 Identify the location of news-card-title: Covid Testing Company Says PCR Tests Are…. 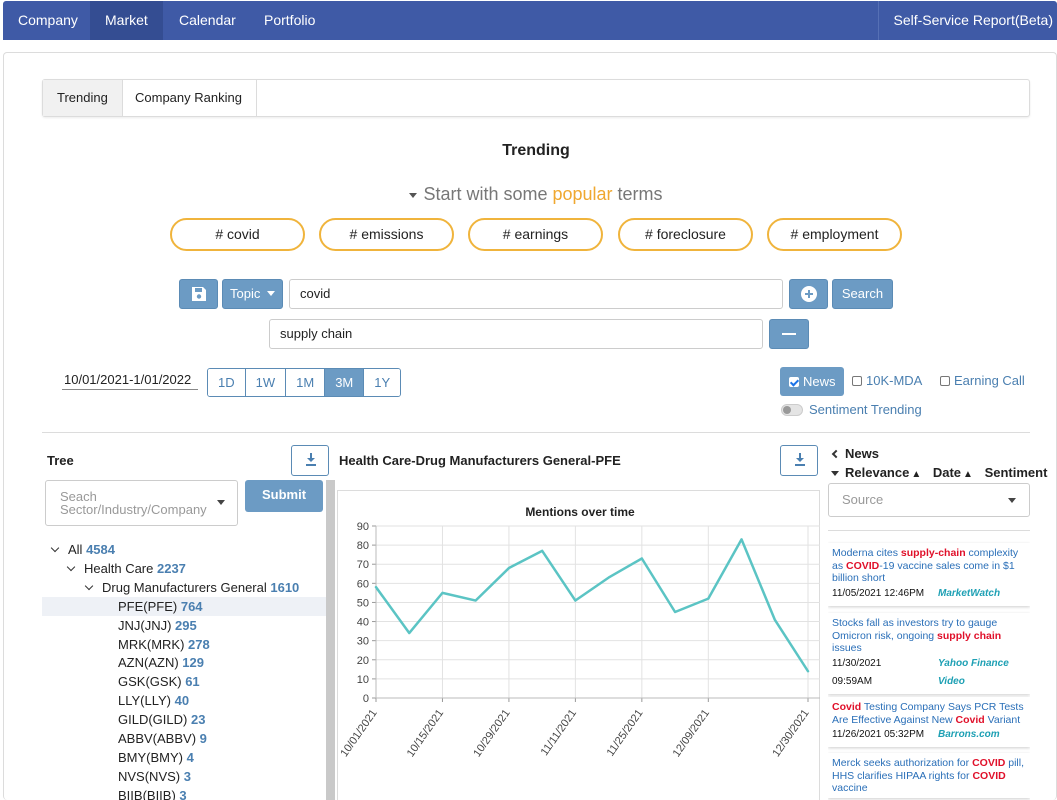
(929, 713).